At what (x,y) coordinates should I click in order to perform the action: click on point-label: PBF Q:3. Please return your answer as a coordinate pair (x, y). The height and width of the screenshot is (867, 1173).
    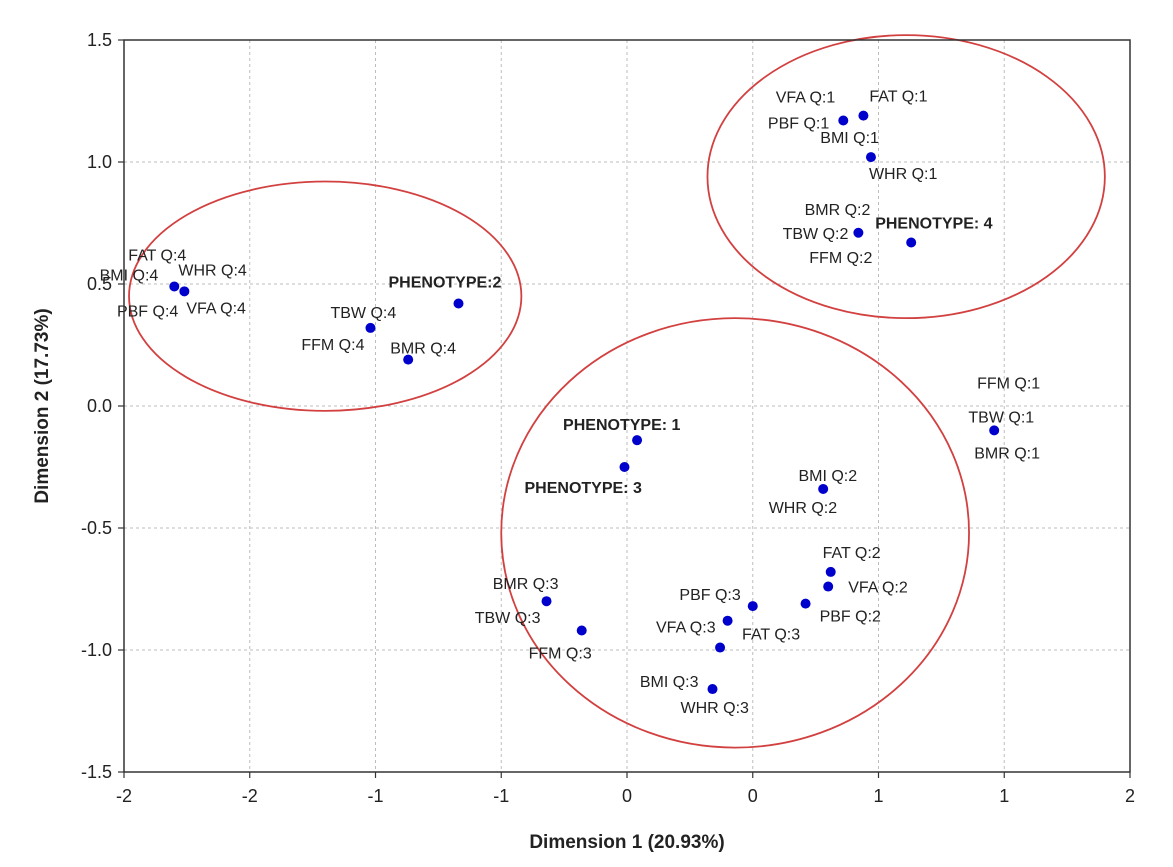
    Looking at the image, I should click on (709, 595).